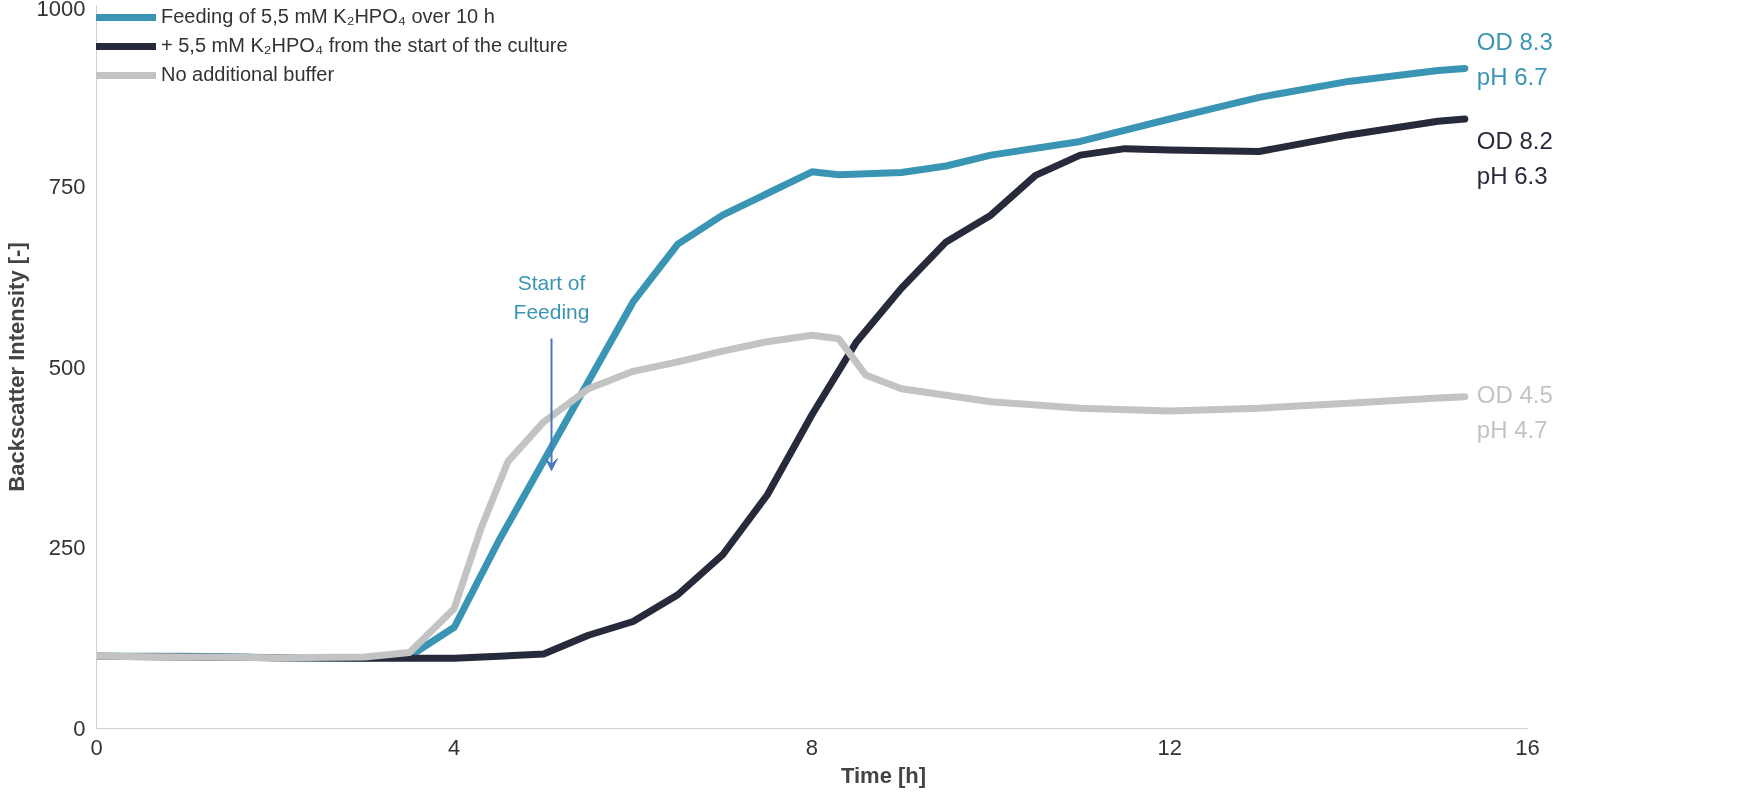 The image size is (1738, 812). Describe the element at coordinates (883, 775) in the screenshot. I see `x-axis-title: Time [h]` at that location.